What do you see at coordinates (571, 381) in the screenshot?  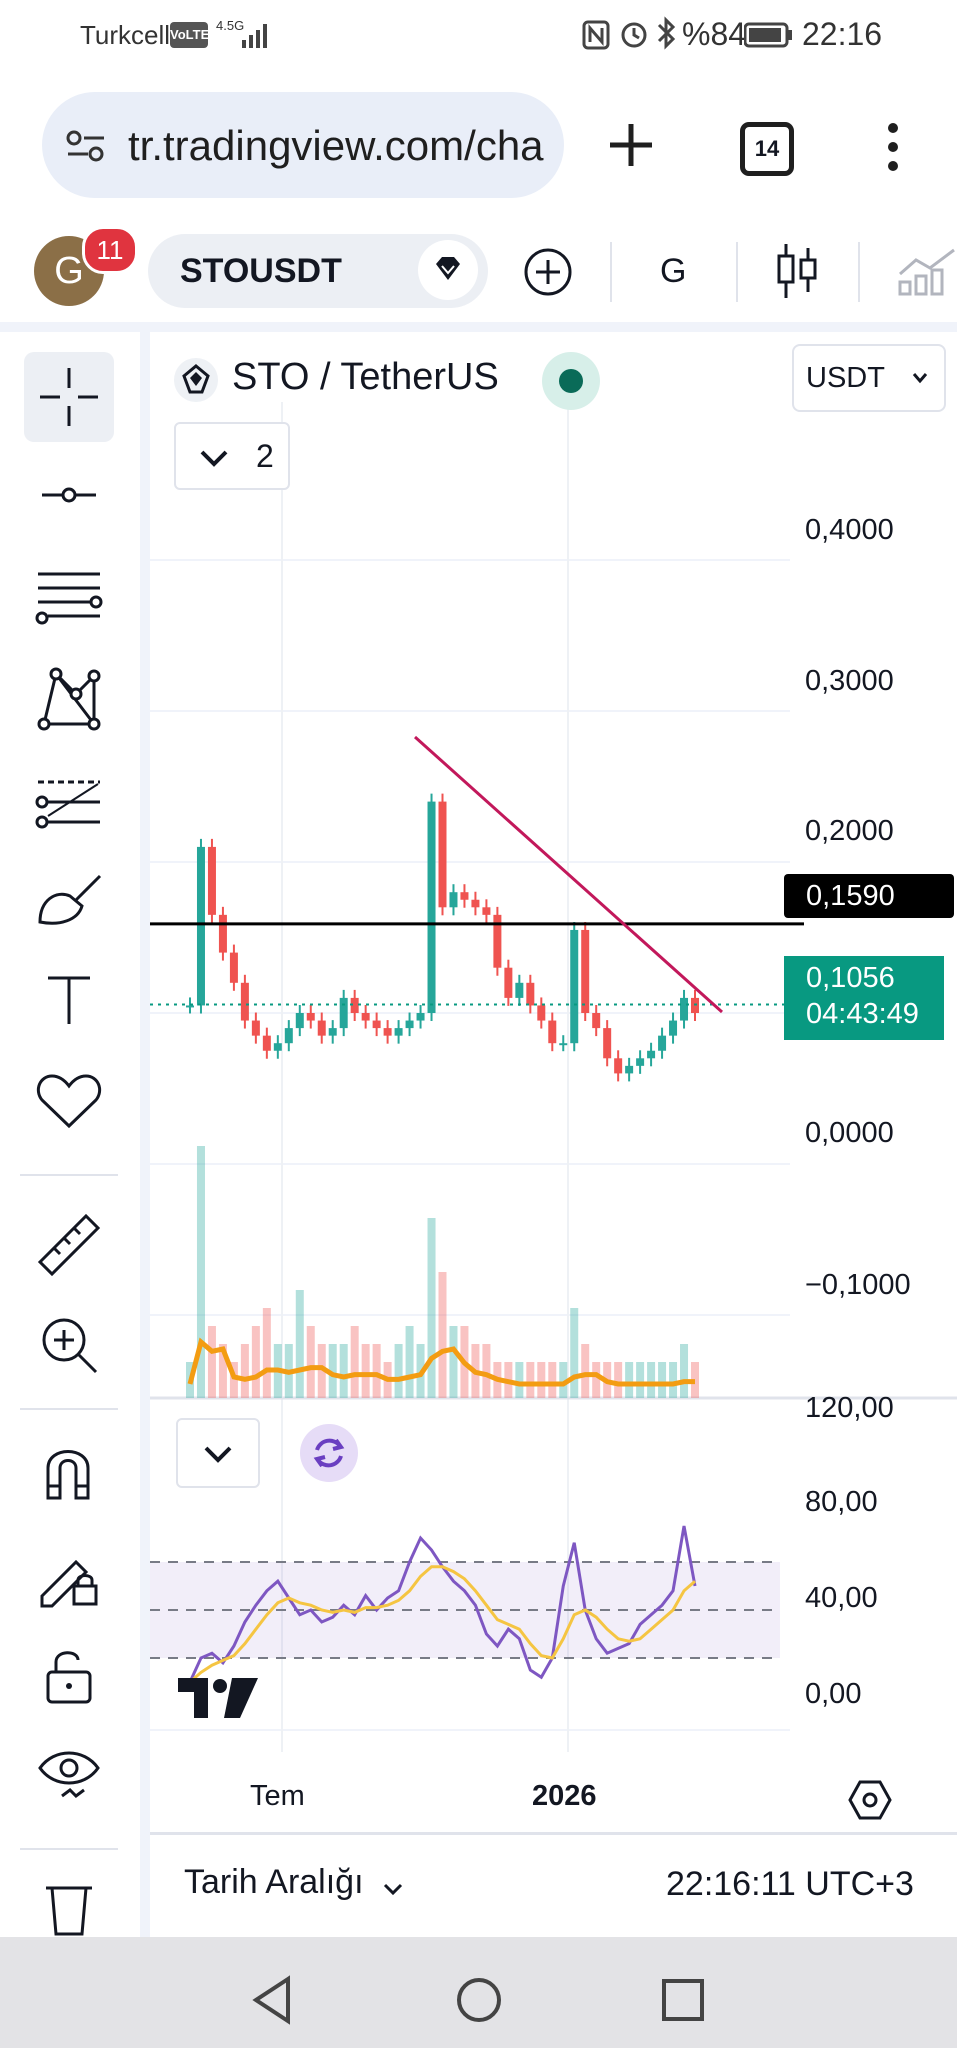 I see `market-status-indicator` at bounding box center [571, 381].